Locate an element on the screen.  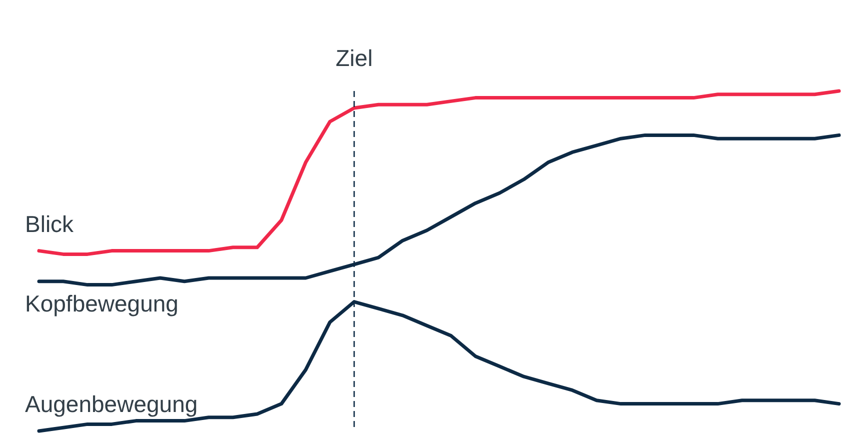
text: Ziel is located at coordinates (354, 58).